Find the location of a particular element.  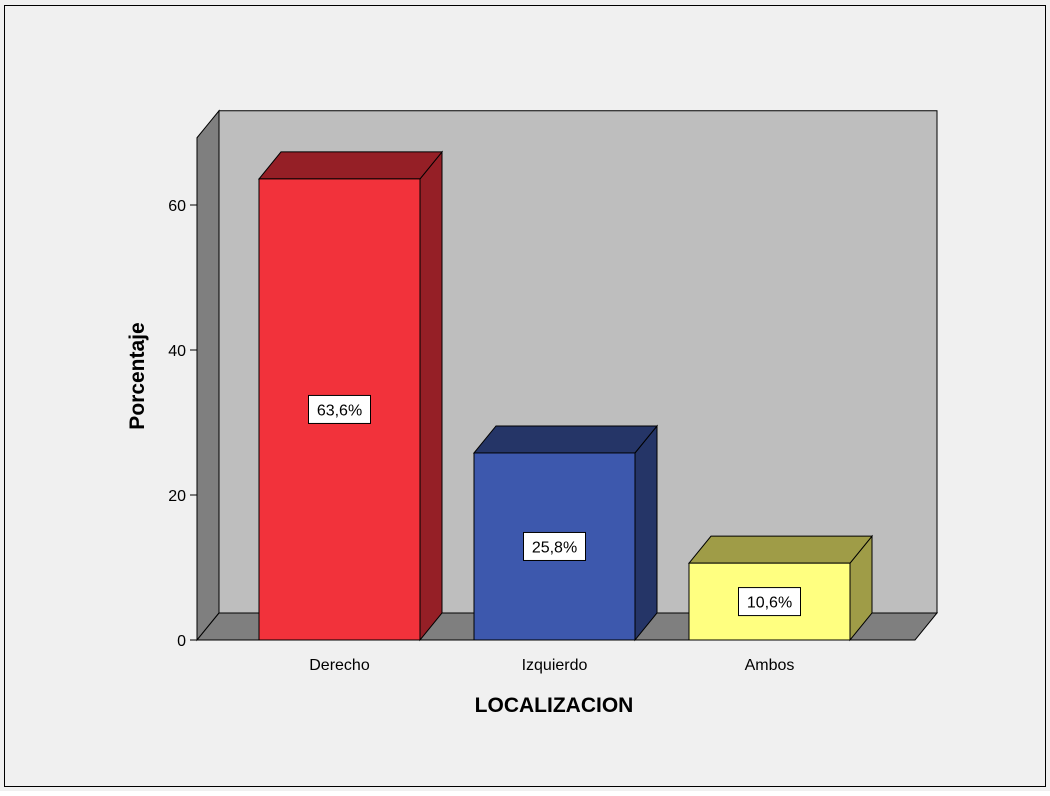

x-tick-label: Derecho is located at coordinates (339, 665).